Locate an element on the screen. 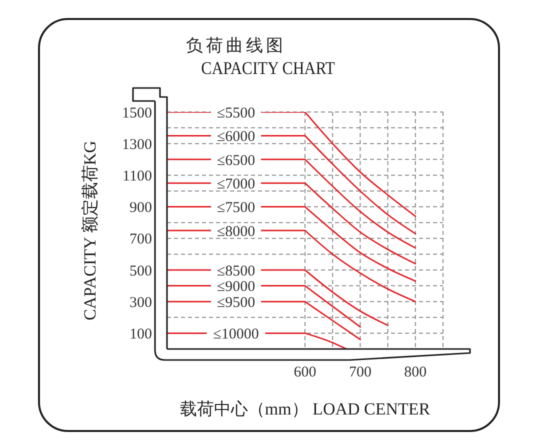 The width and height of the screenshot is (534, 444). x-tick-label: 700 is located at coordinates (360, 372).